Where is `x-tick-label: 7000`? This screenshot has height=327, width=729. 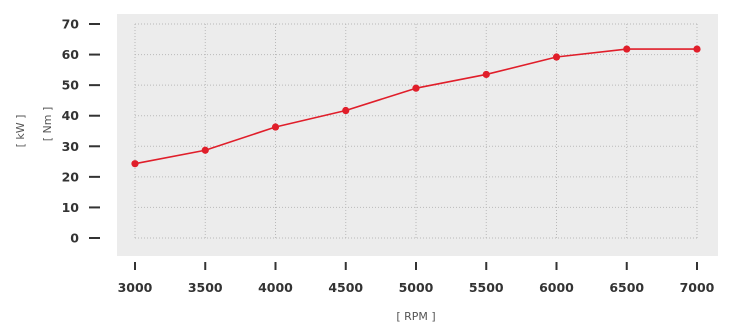 x-tick-label: 7000 is located at coordinates (697, 287).